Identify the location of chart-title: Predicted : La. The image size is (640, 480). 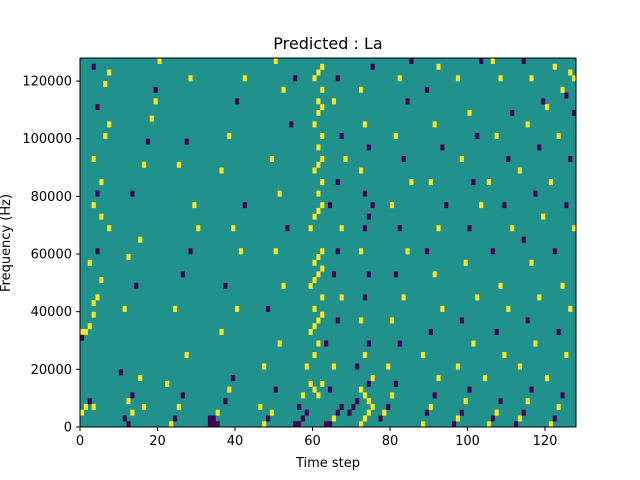
(327, 43).